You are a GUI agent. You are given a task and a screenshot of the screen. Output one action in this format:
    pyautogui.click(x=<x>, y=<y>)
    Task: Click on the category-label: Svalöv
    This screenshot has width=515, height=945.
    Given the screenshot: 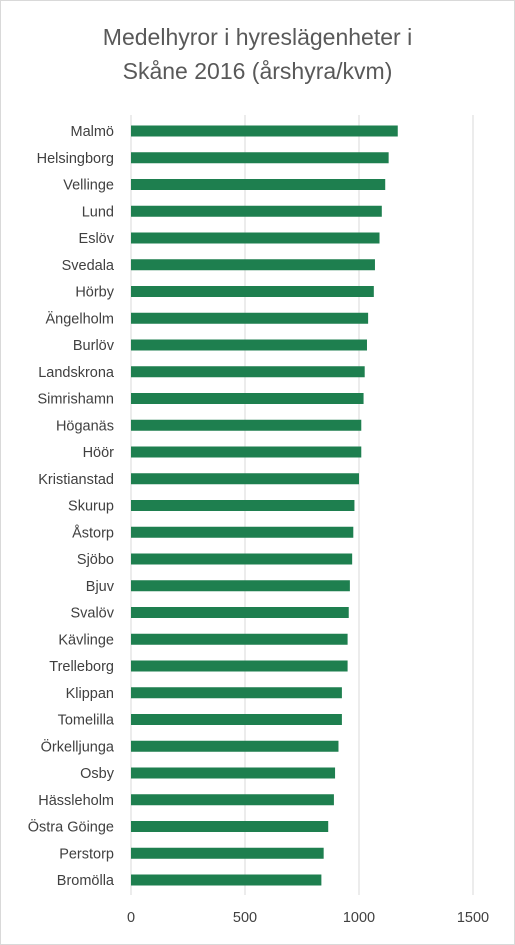 What is the action you would take?
    pyautogui.click(x=92, y=614)
    